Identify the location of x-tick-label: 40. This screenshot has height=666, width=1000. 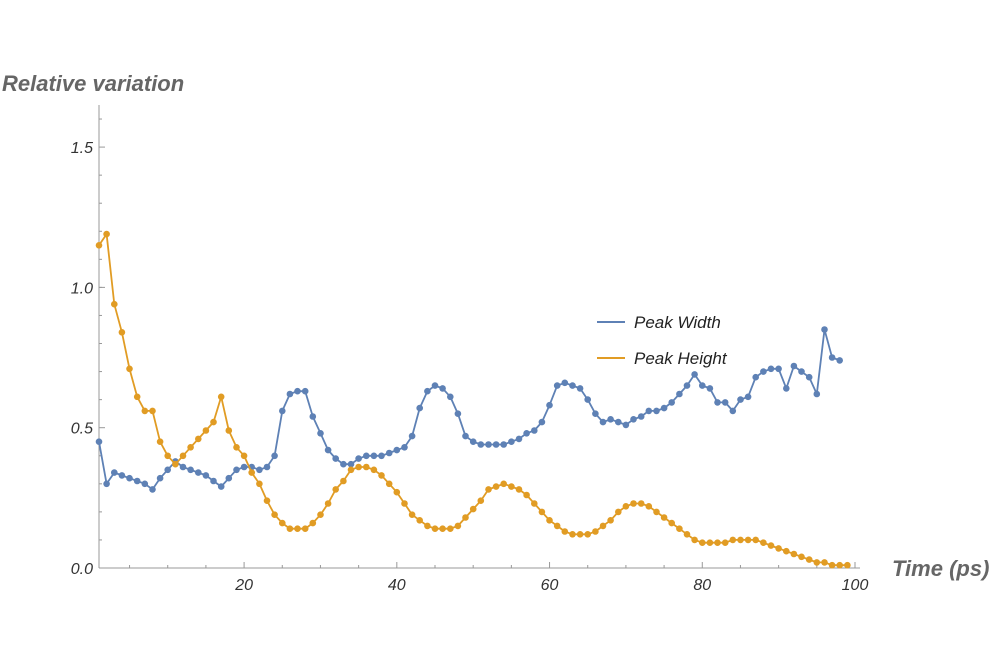
(397, 585).